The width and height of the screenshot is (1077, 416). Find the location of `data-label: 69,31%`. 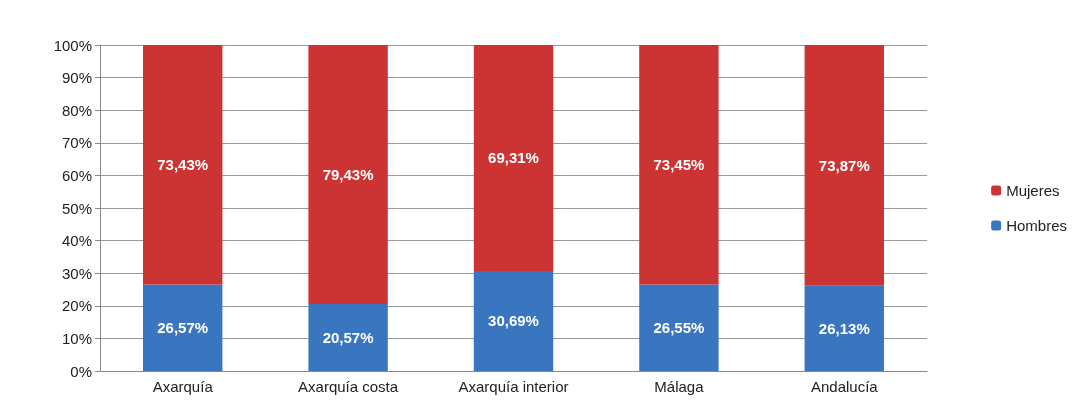

data-label: 69,31% is located at coordinates (513, 158).